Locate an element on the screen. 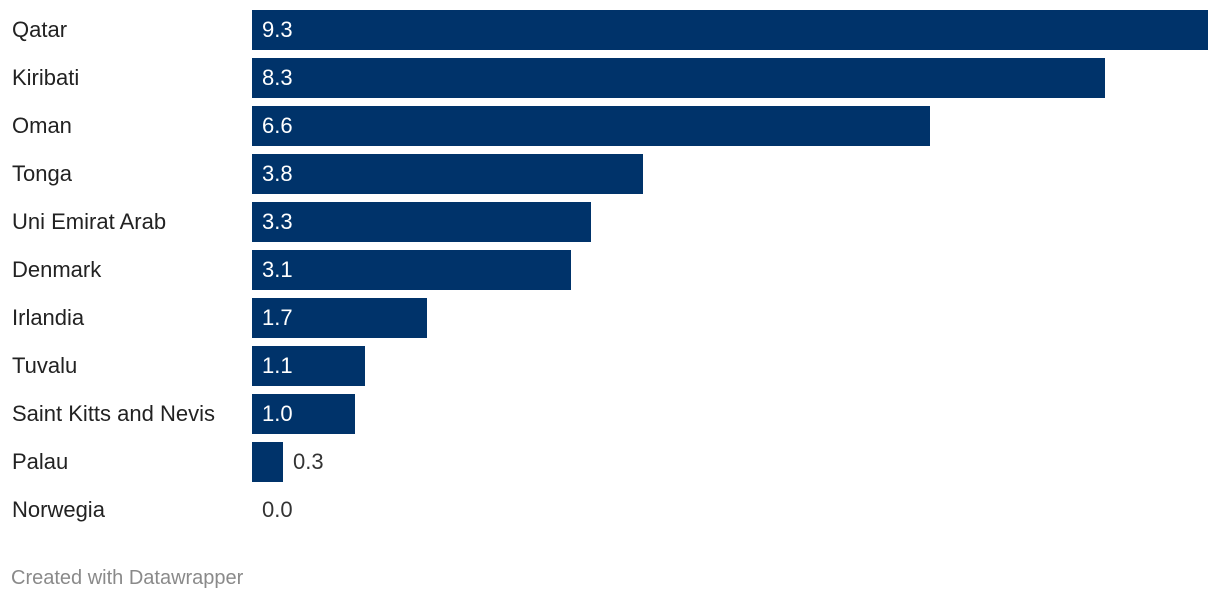 The height and width of the screenshot is (602, 1220). category-label: Oman is located at coordinates (42, 125).